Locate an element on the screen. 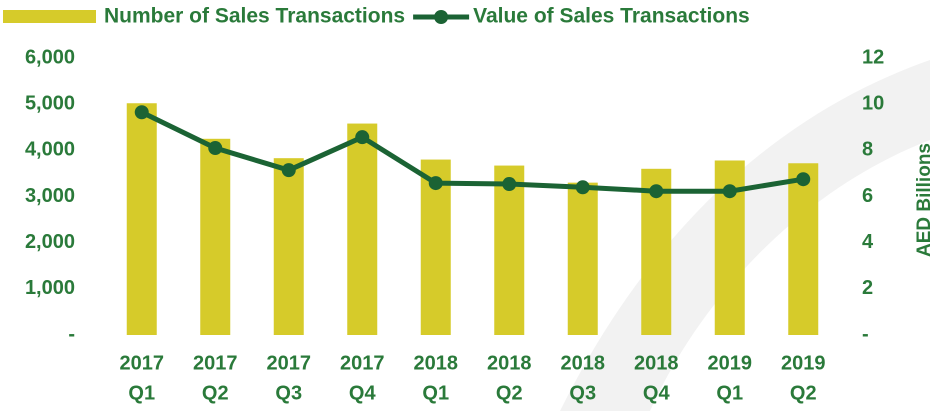  y-tick-label: 6,000 is located at coordinates (50, 57).